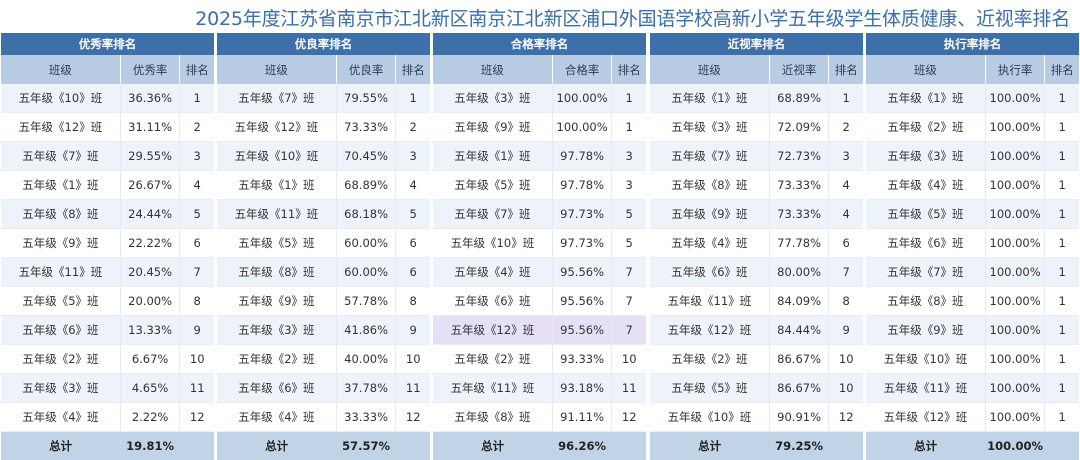 The width and height of the screenshot is (1080, 460). I want to click on table-caption-row: 优良率排名, so click(323, 44).